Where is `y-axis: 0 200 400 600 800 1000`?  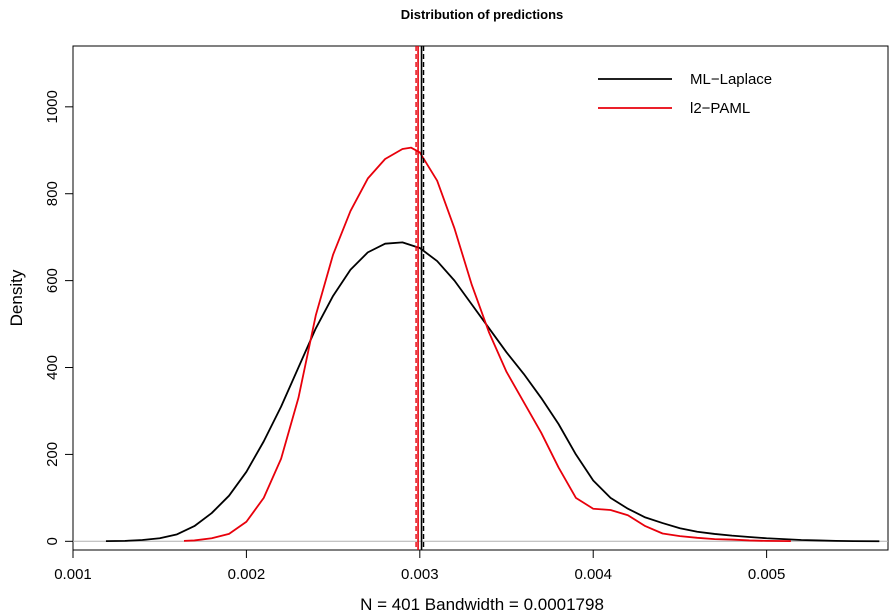
y-axis: 0 200 400 600 800 1000 is located at coordinates (59, 317).